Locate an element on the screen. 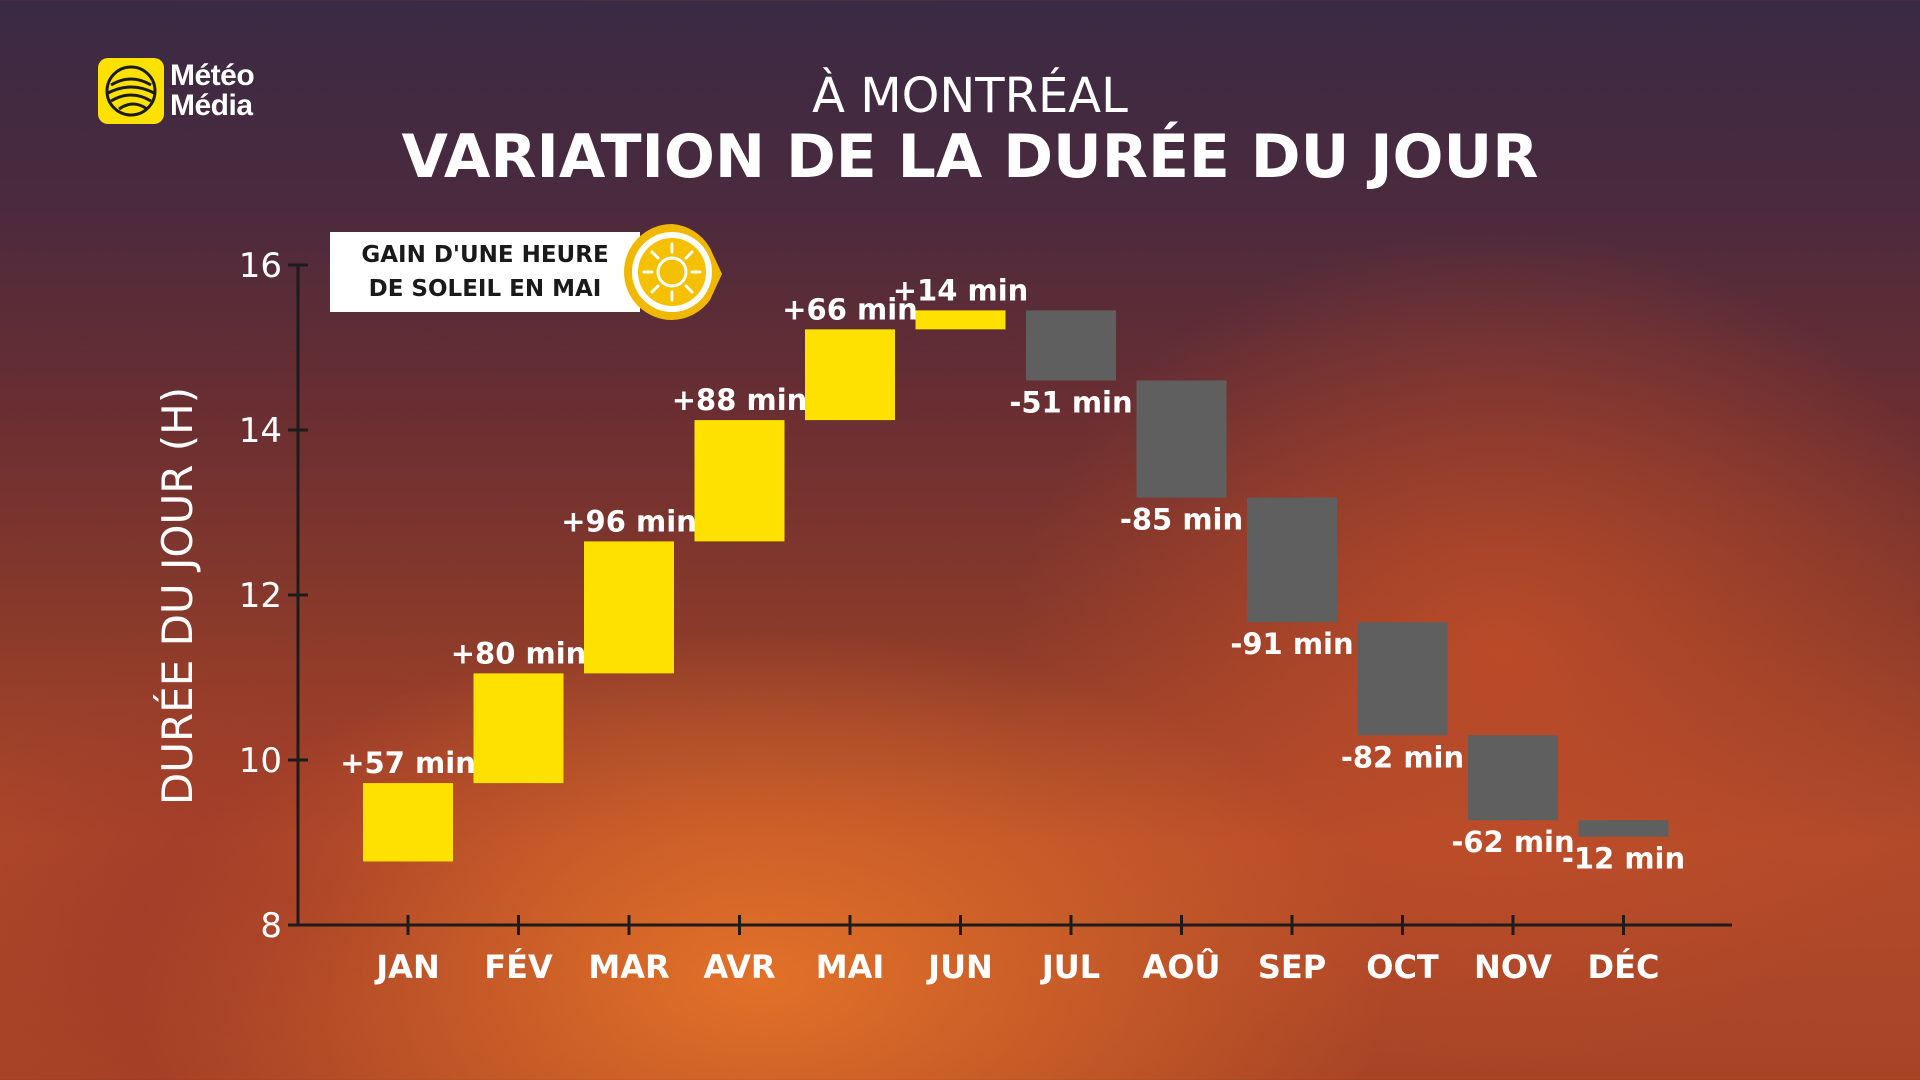 This screenshot has width=1920, height=1080. callout-box: GAIN D'UNE HEURE DE SOLEIL EN MAI is located at coordinates (485, 272).